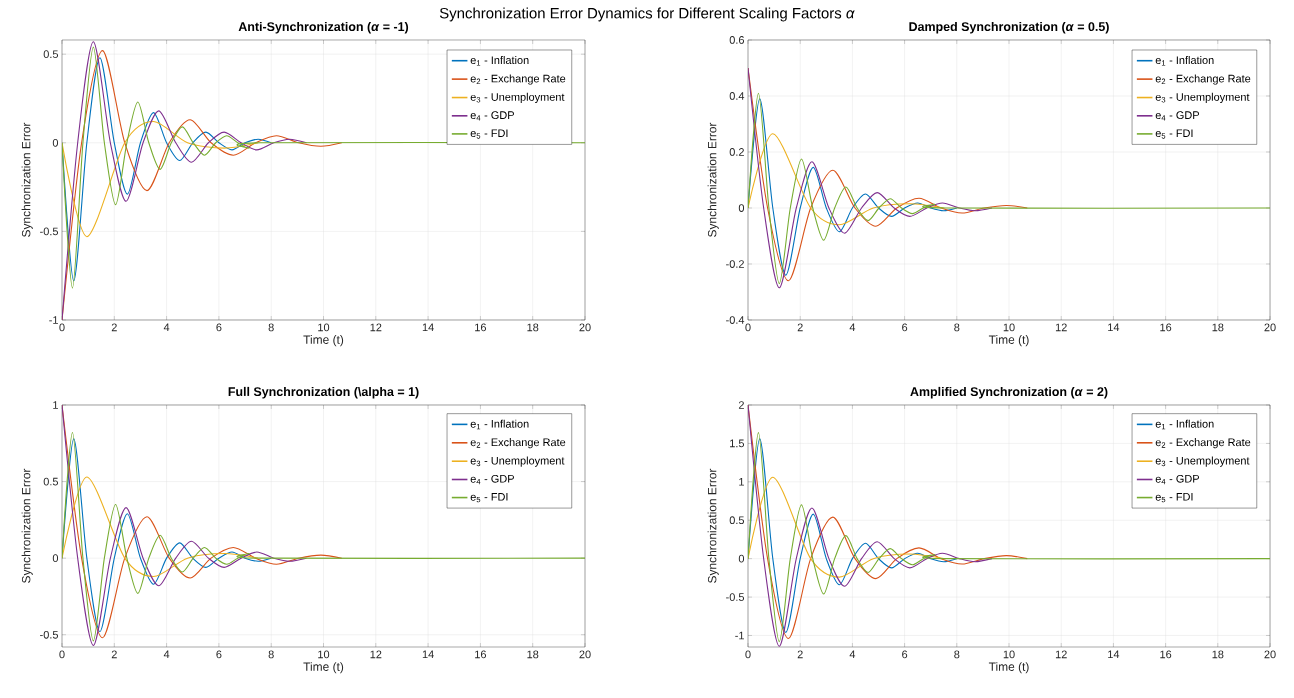  I want to click on chart-title: Amplified Synchronization (α = 2), so click(1009, 392).